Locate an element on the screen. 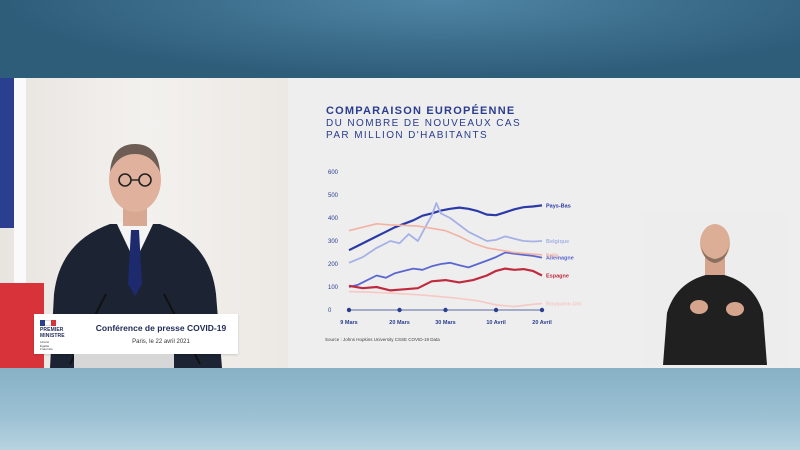  series-label-allemagne: Allemagne is located at coordinates (560, 259).